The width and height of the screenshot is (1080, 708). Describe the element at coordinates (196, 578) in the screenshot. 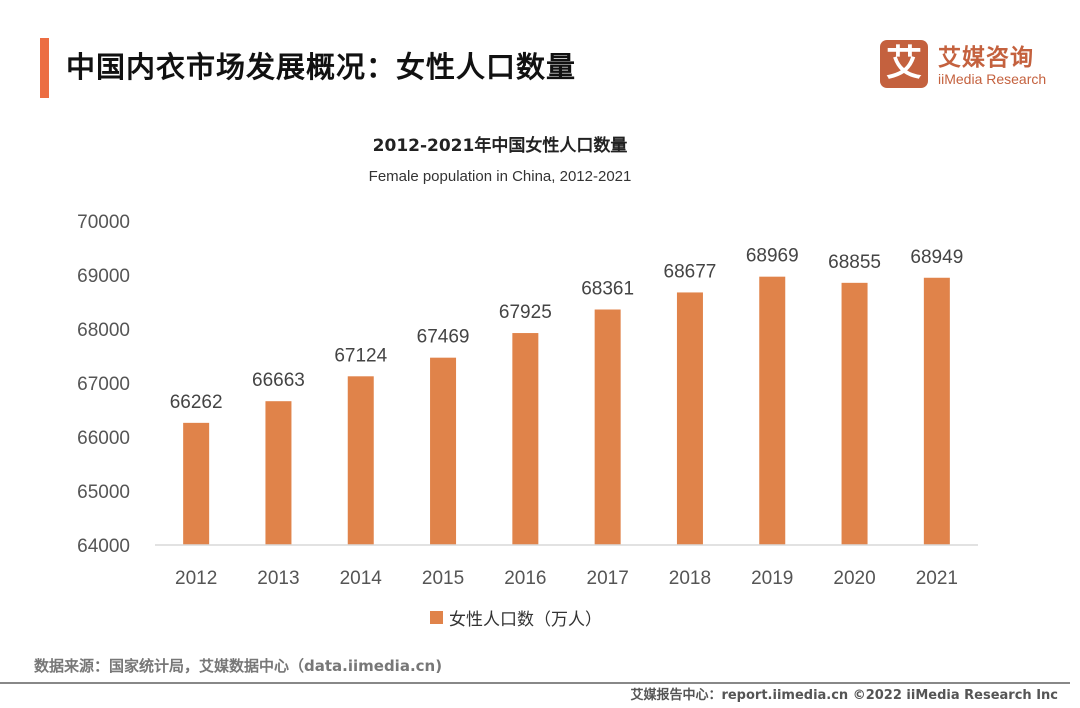

I see `x-tick-label: 2012` at that location.